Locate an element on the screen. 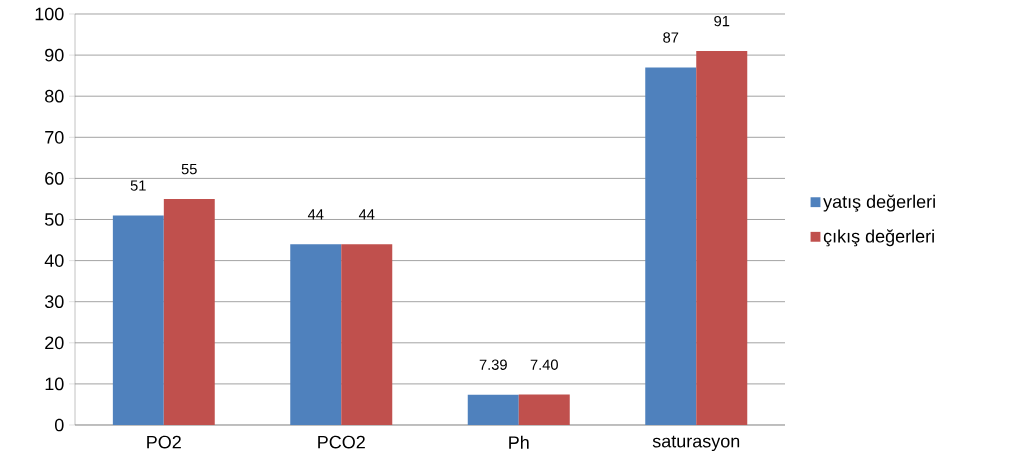  y-tick-label: 50 is located at coordinates (54, 219).